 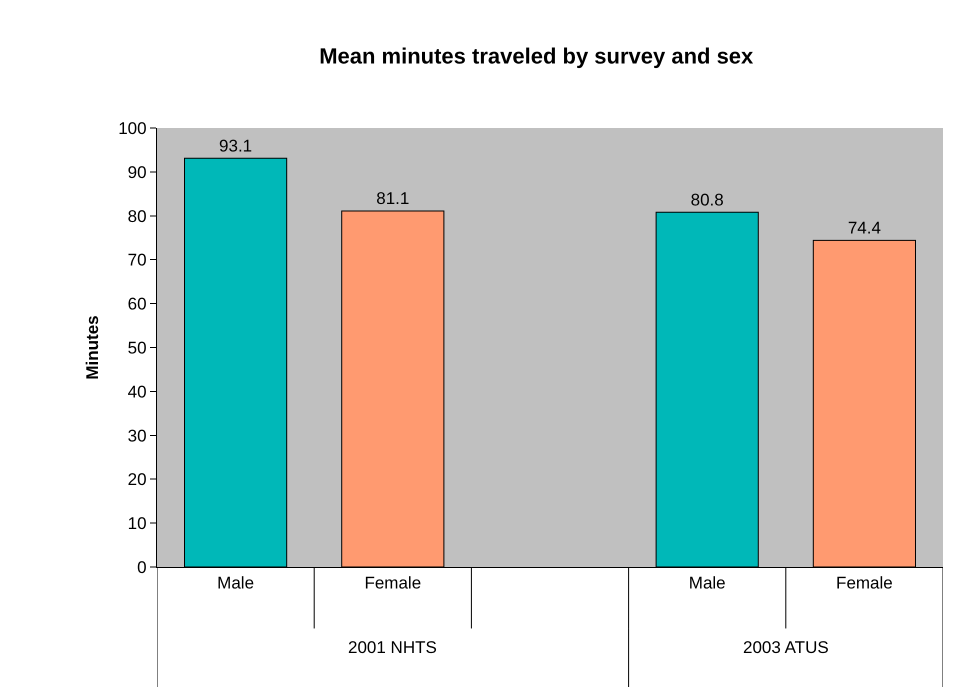 I want to click on data-label: 80.8, so click(x=707, y=200).